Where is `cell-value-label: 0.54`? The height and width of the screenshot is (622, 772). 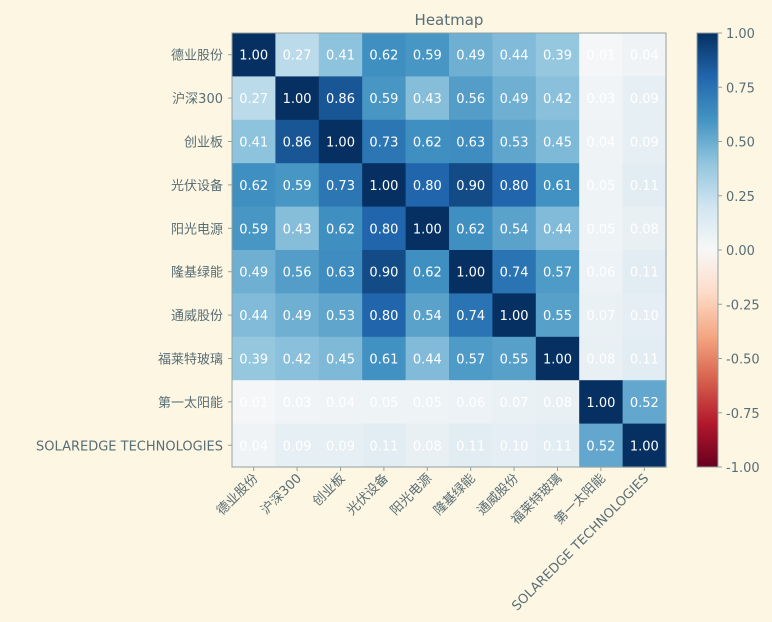 cell-value-label: 0.54 is located at coordinates (514, 229).